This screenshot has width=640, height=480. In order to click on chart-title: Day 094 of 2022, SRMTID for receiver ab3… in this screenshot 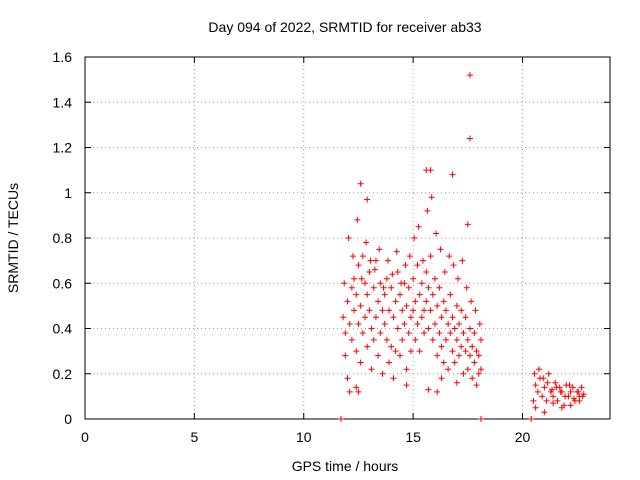, I will do `click(344, 27)`.